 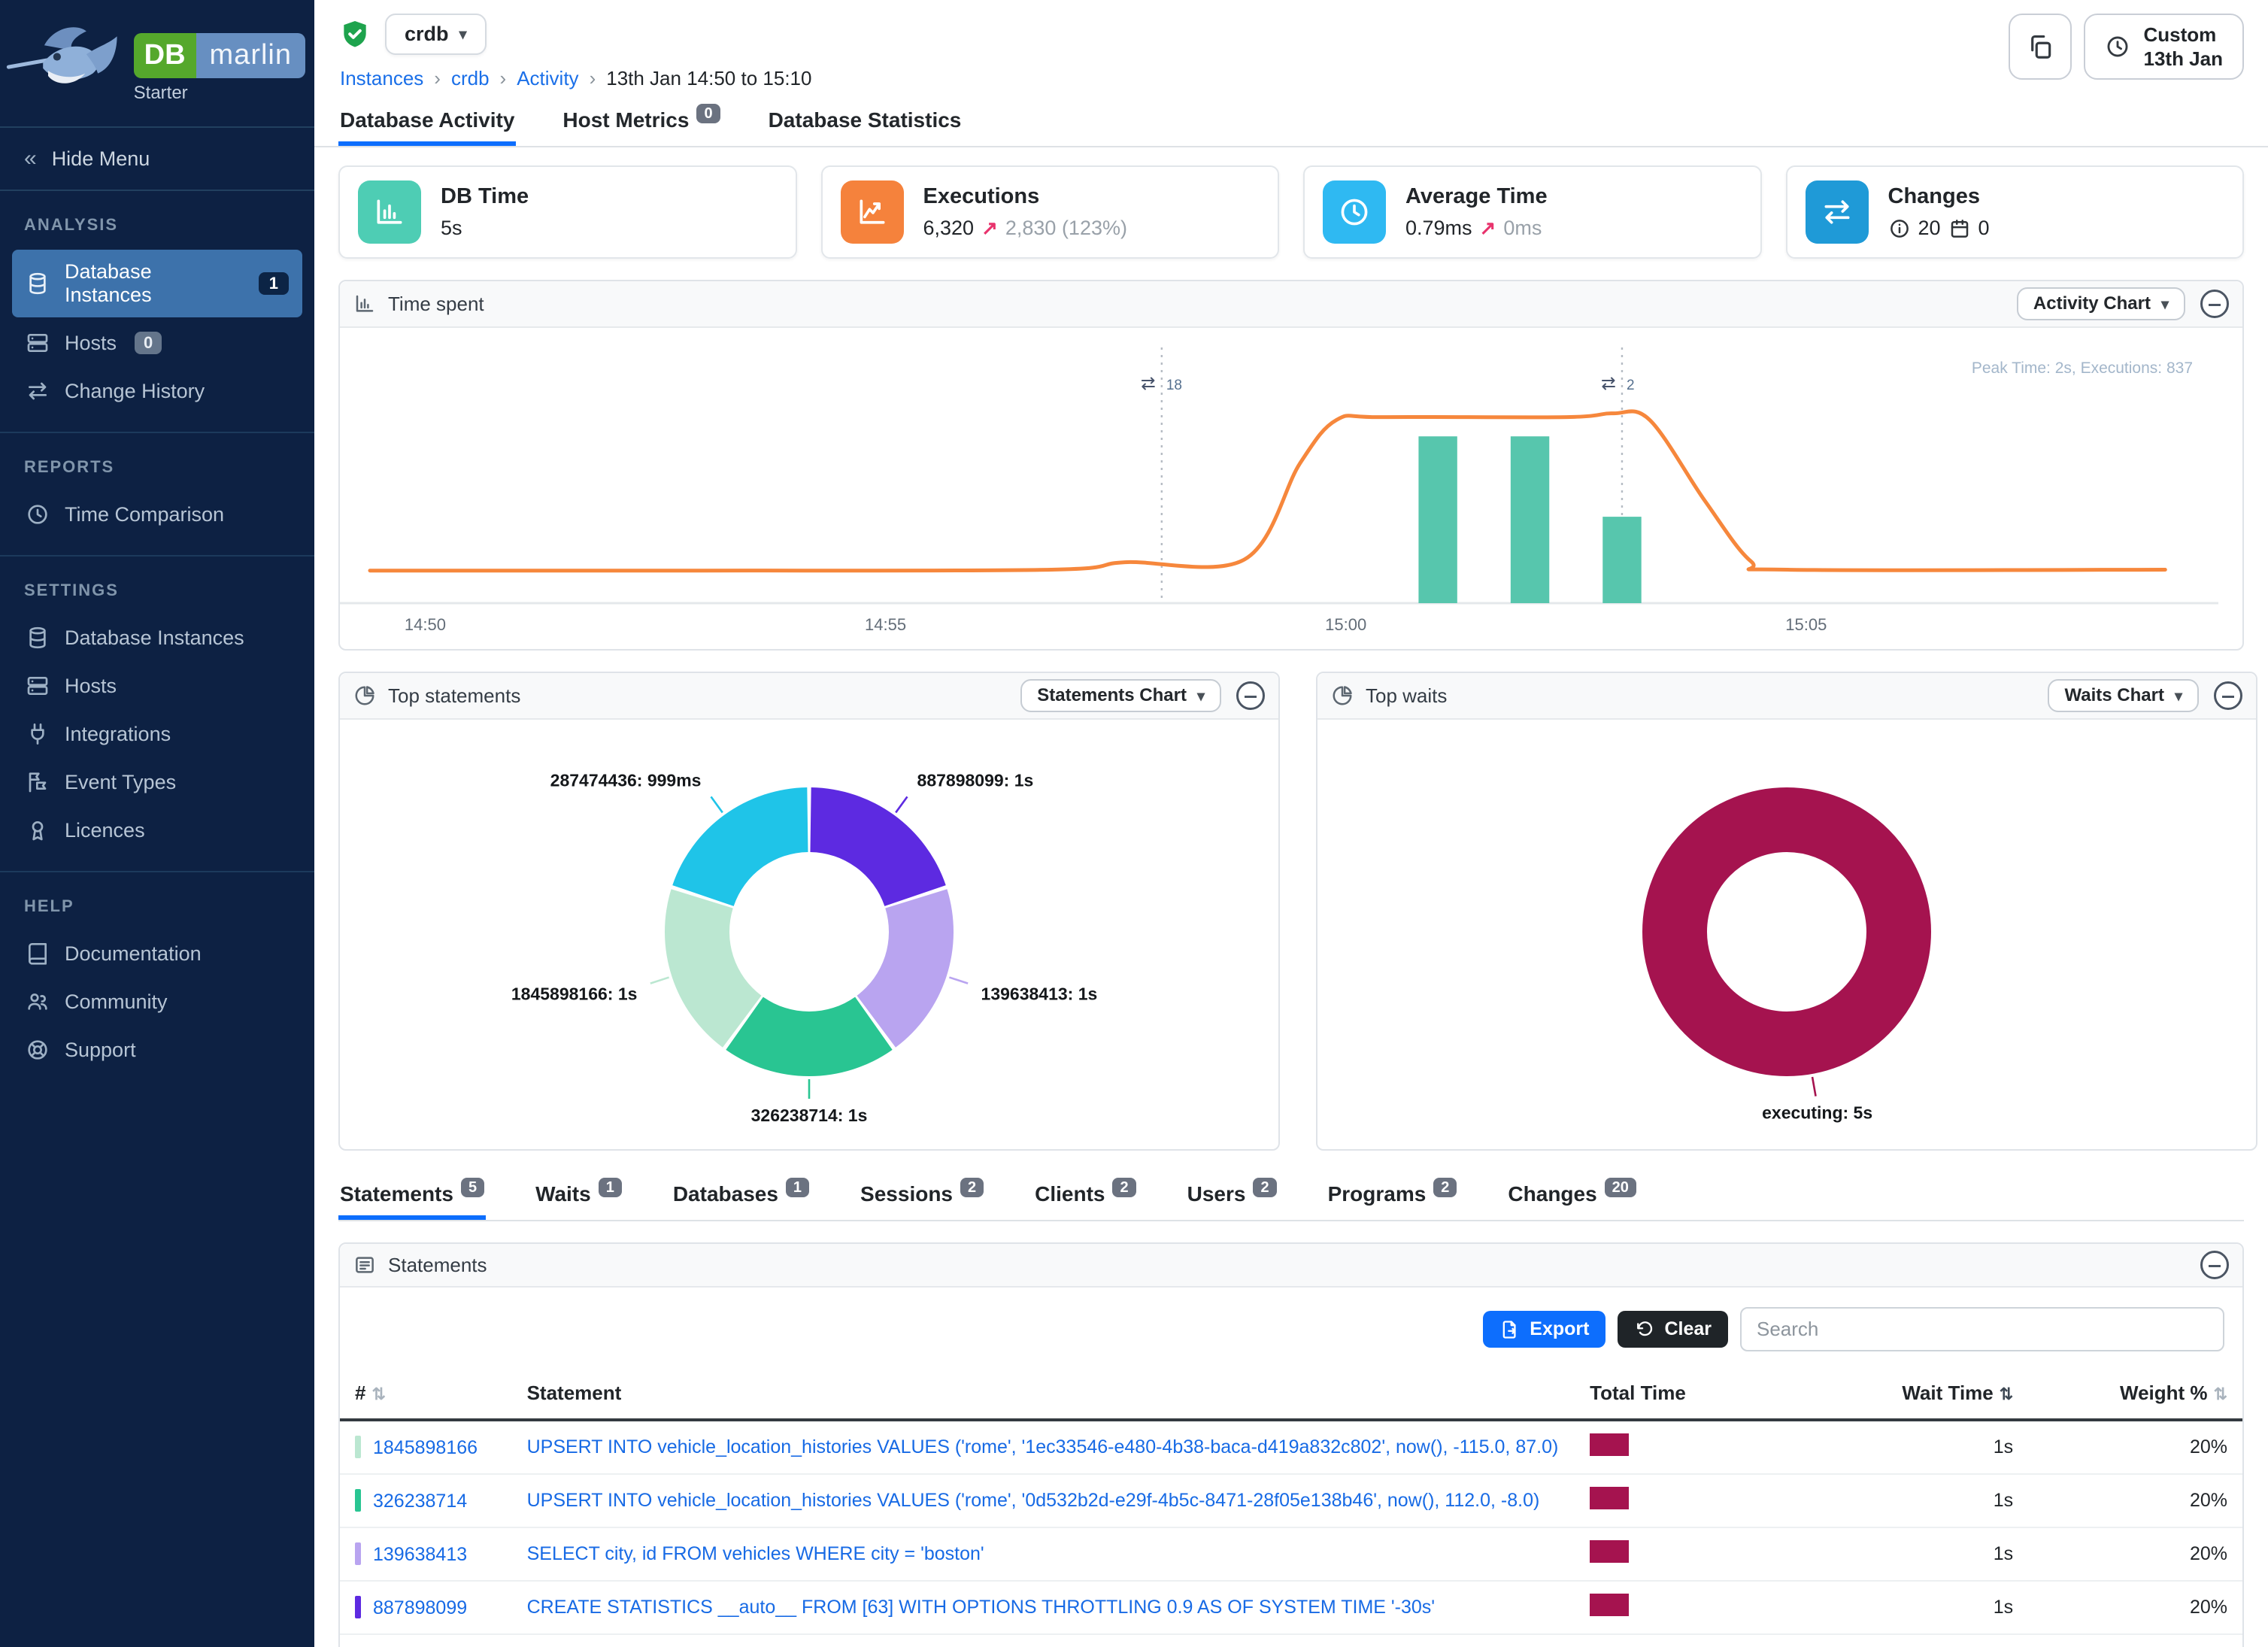 I want to click on statement-id-cell: 887898099, so click(x=426, y=1608).